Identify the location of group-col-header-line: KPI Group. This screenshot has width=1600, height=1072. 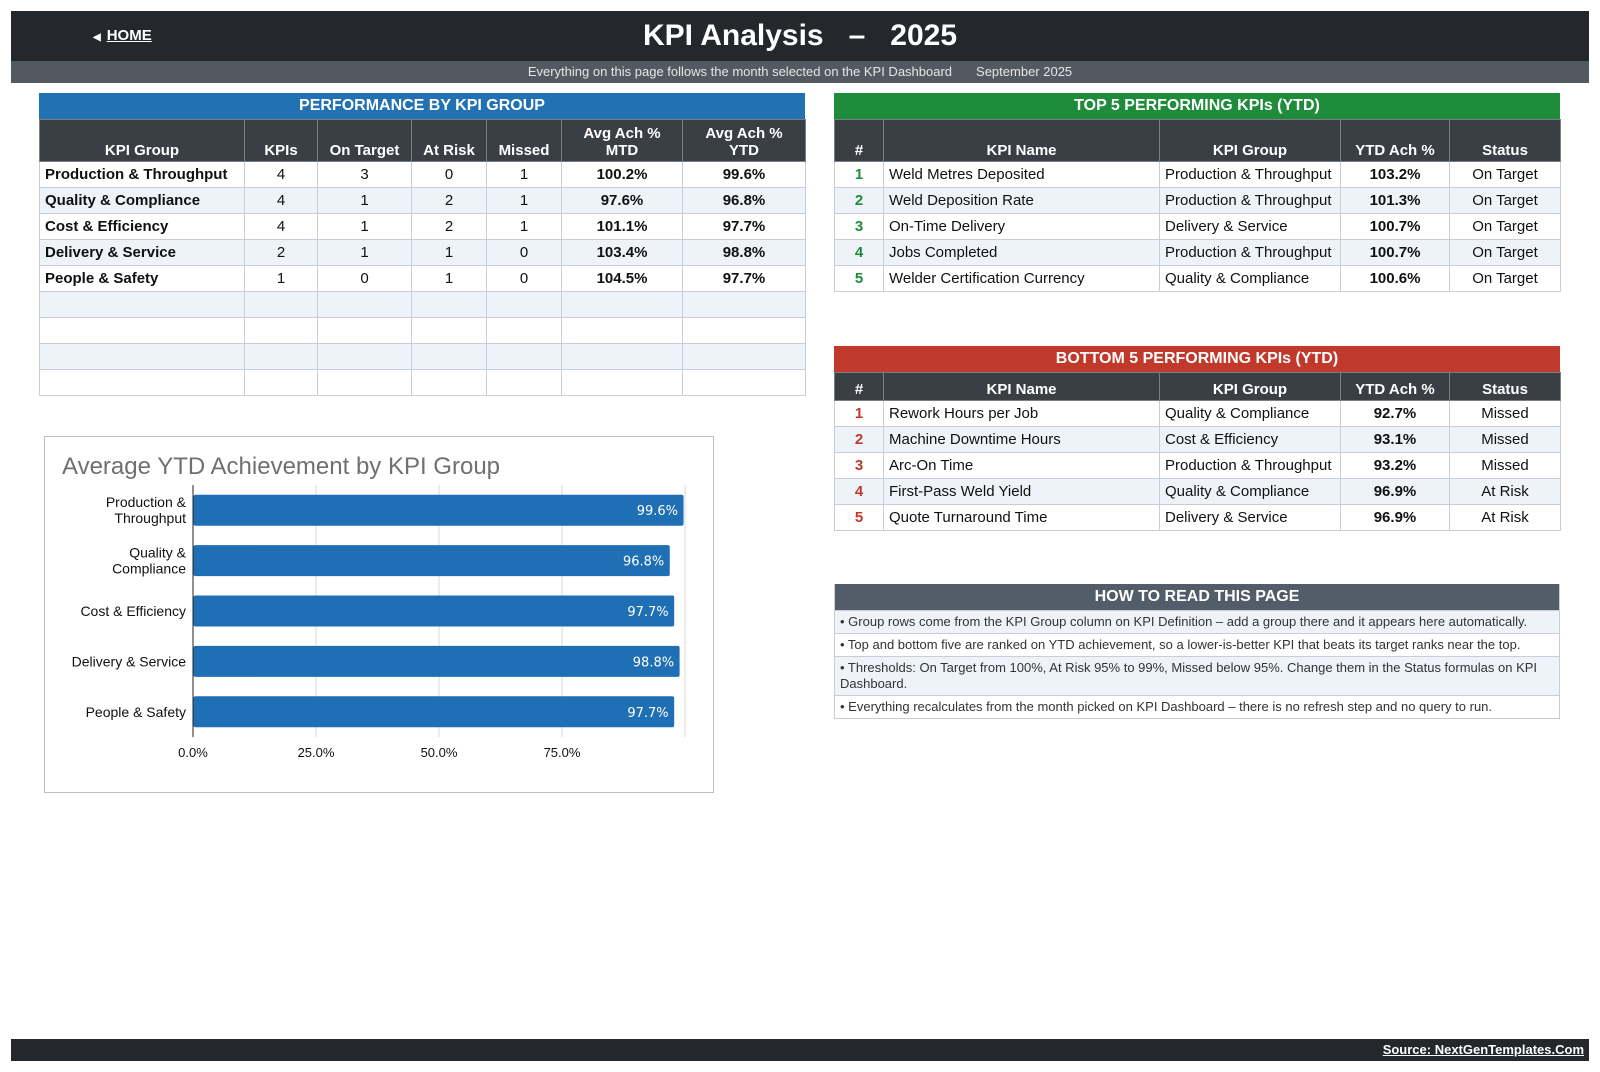
(142, 150).